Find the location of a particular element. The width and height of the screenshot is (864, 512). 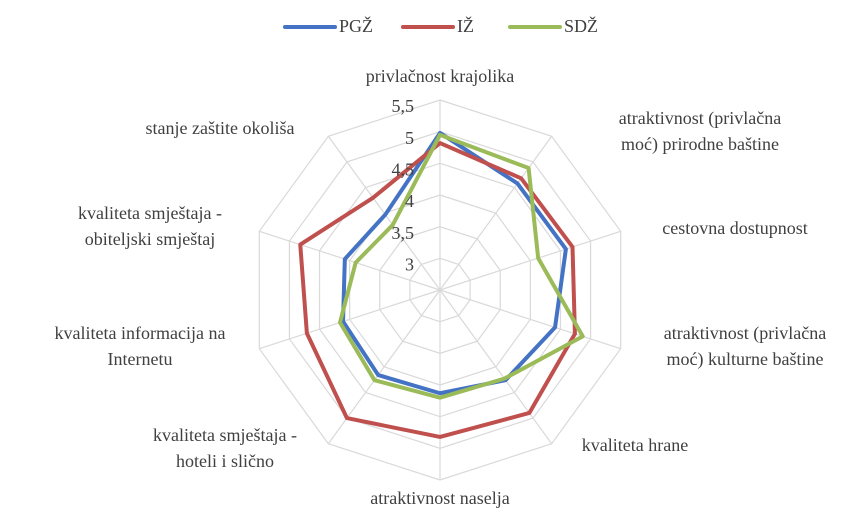

category-label: Internetu is located at coordinates (140, 359).